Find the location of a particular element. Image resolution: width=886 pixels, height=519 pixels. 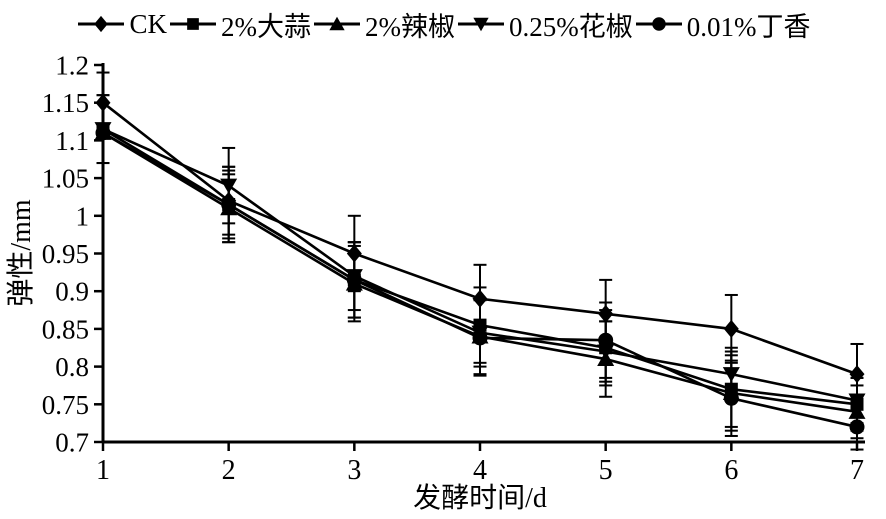

legend-item-4: 0.25%花椒 is located at coordinates (544, 24).